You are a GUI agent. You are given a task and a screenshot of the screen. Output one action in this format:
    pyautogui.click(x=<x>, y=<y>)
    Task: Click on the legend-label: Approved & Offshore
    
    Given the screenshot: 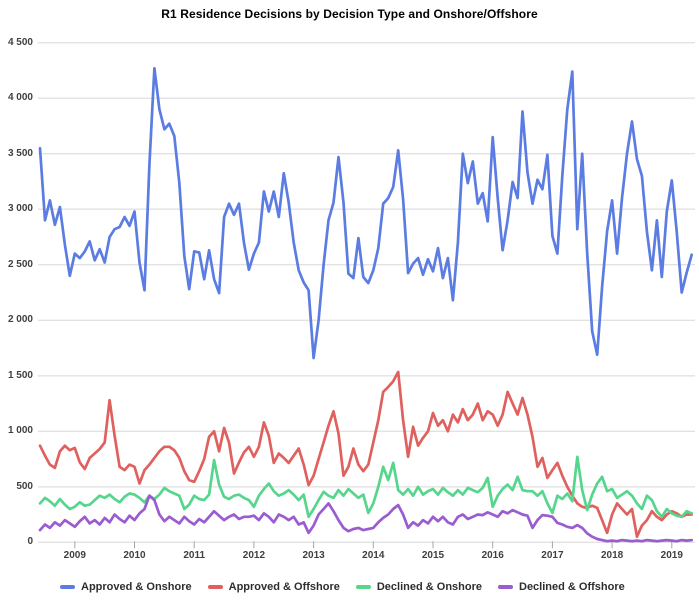 What is the action you would take?
    pyautogui.click(x=284, y=587)
    